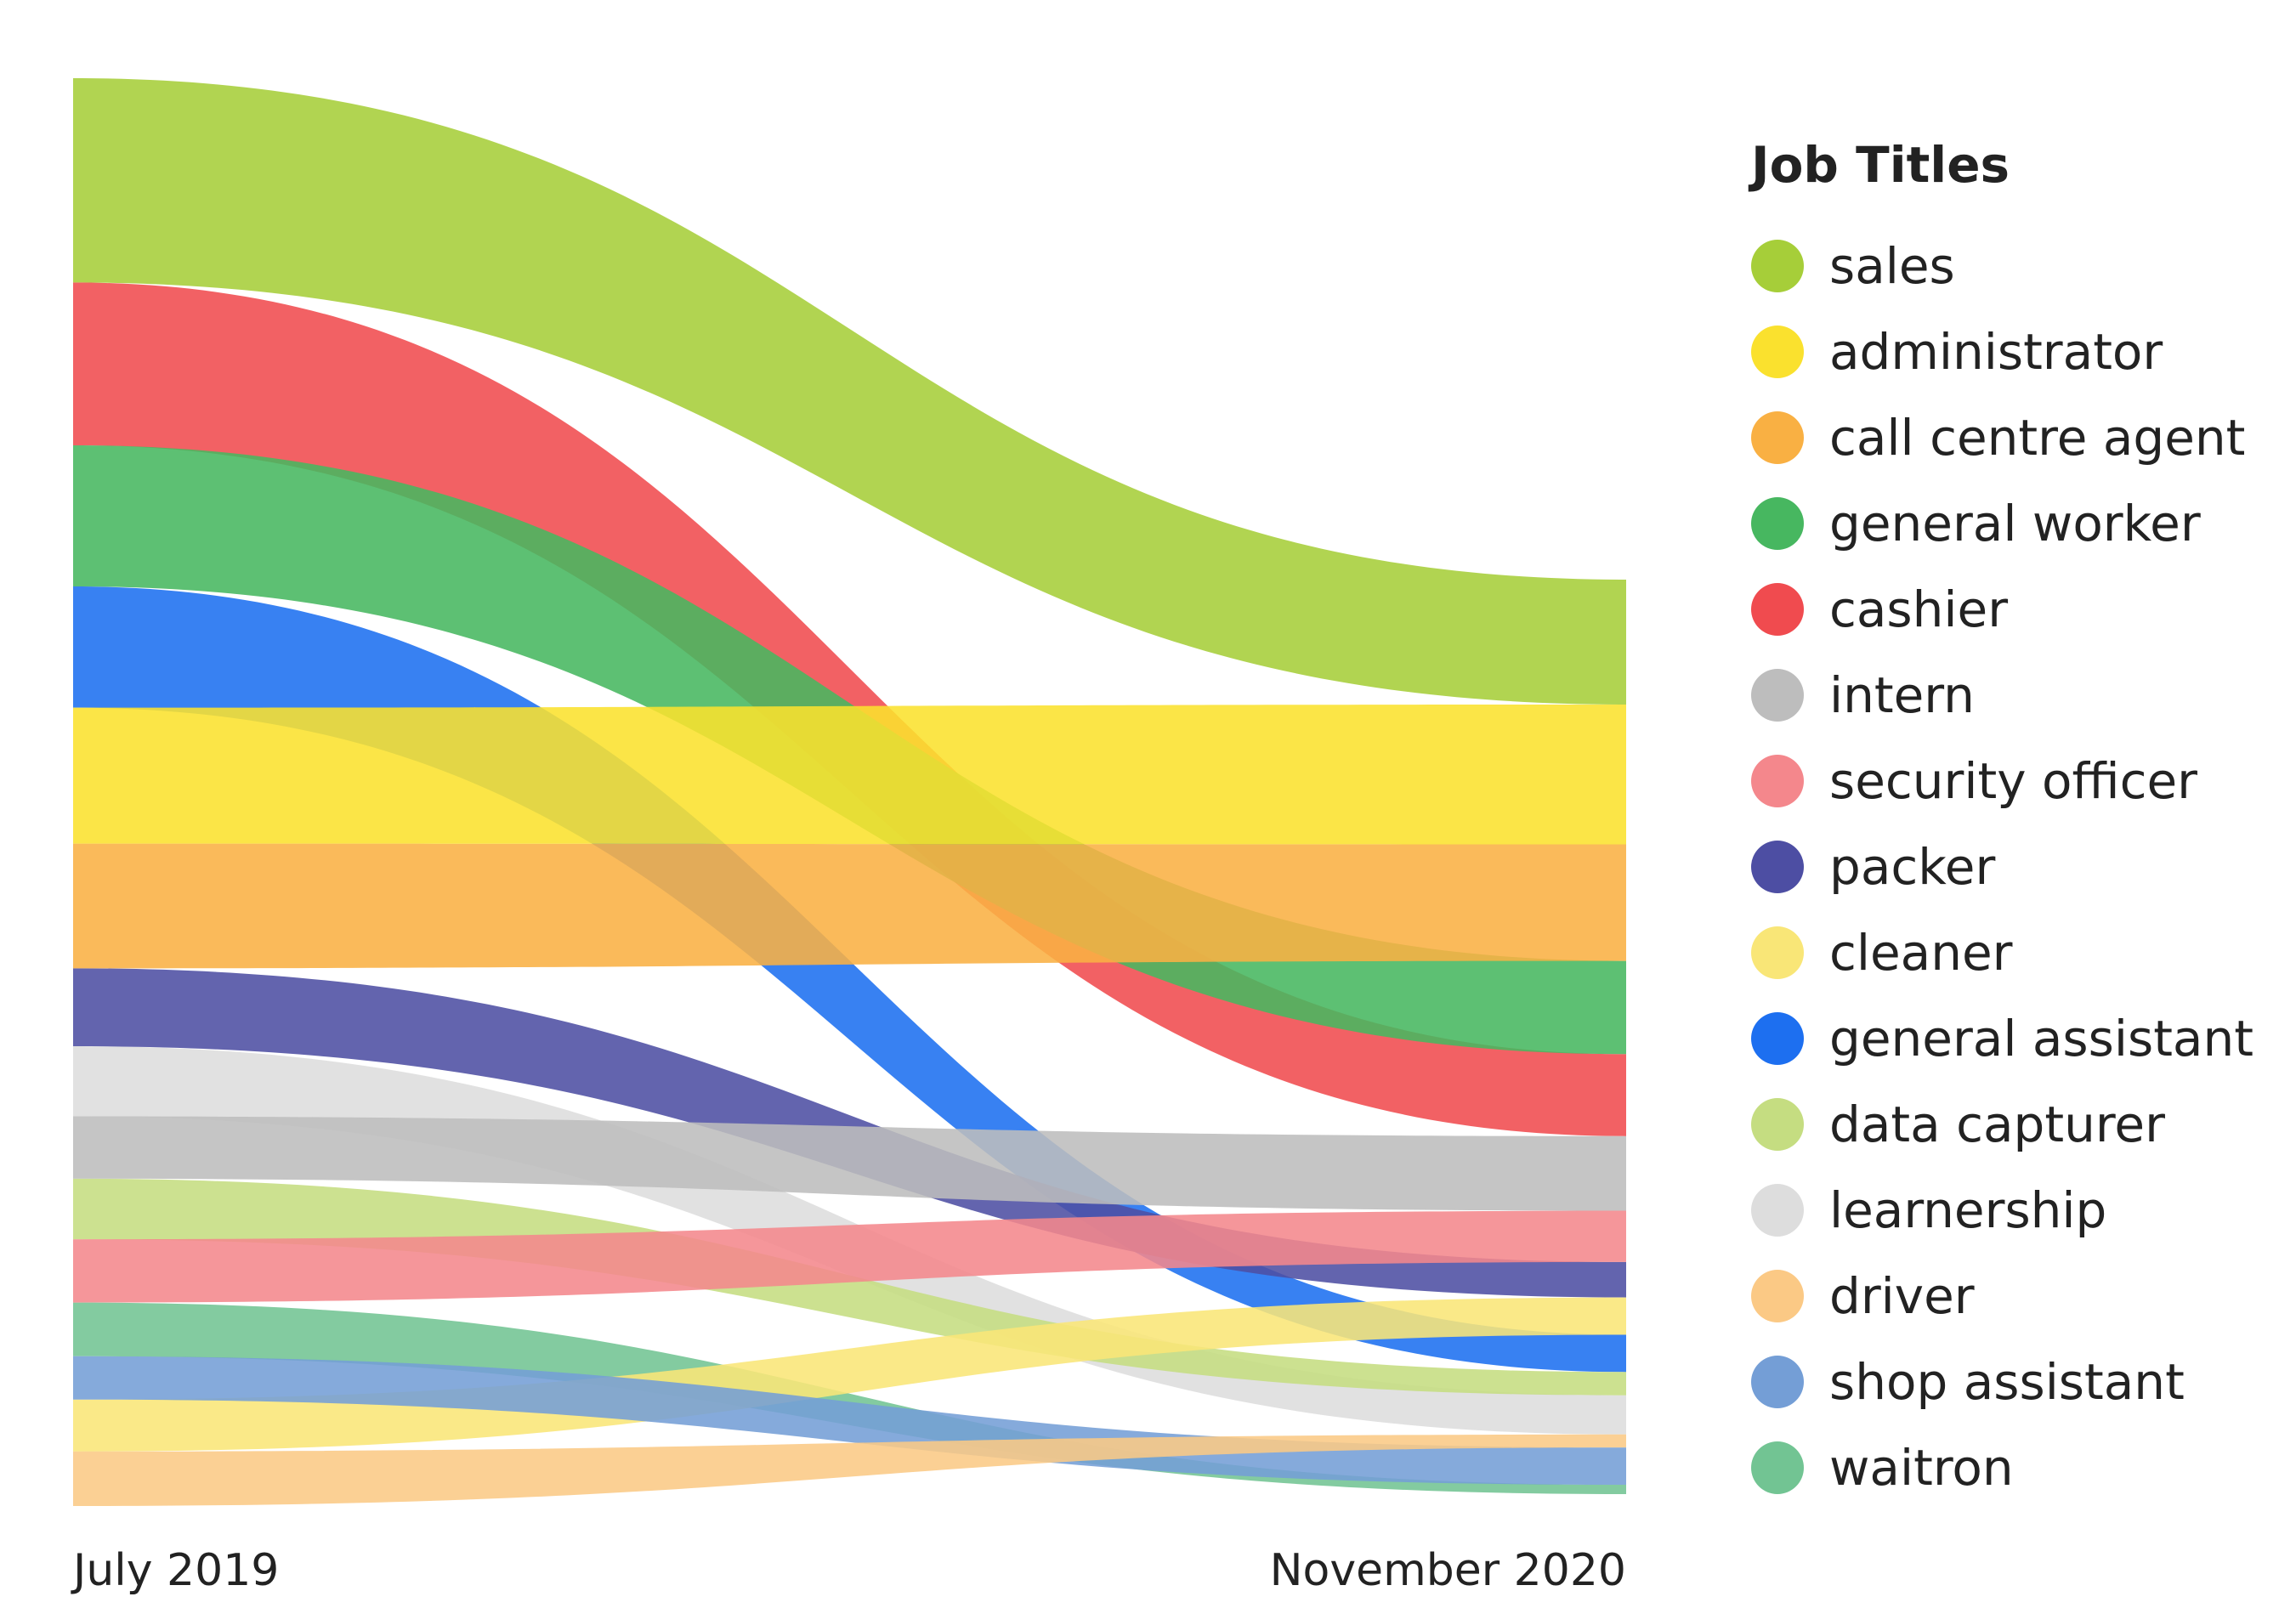 Image resolution: width=2296 pixels, height=1608 pixels. What do you see at coordinates (849, 1470) in the screenshot?
I see `flow-driver` at bounding box center [849, 1470].